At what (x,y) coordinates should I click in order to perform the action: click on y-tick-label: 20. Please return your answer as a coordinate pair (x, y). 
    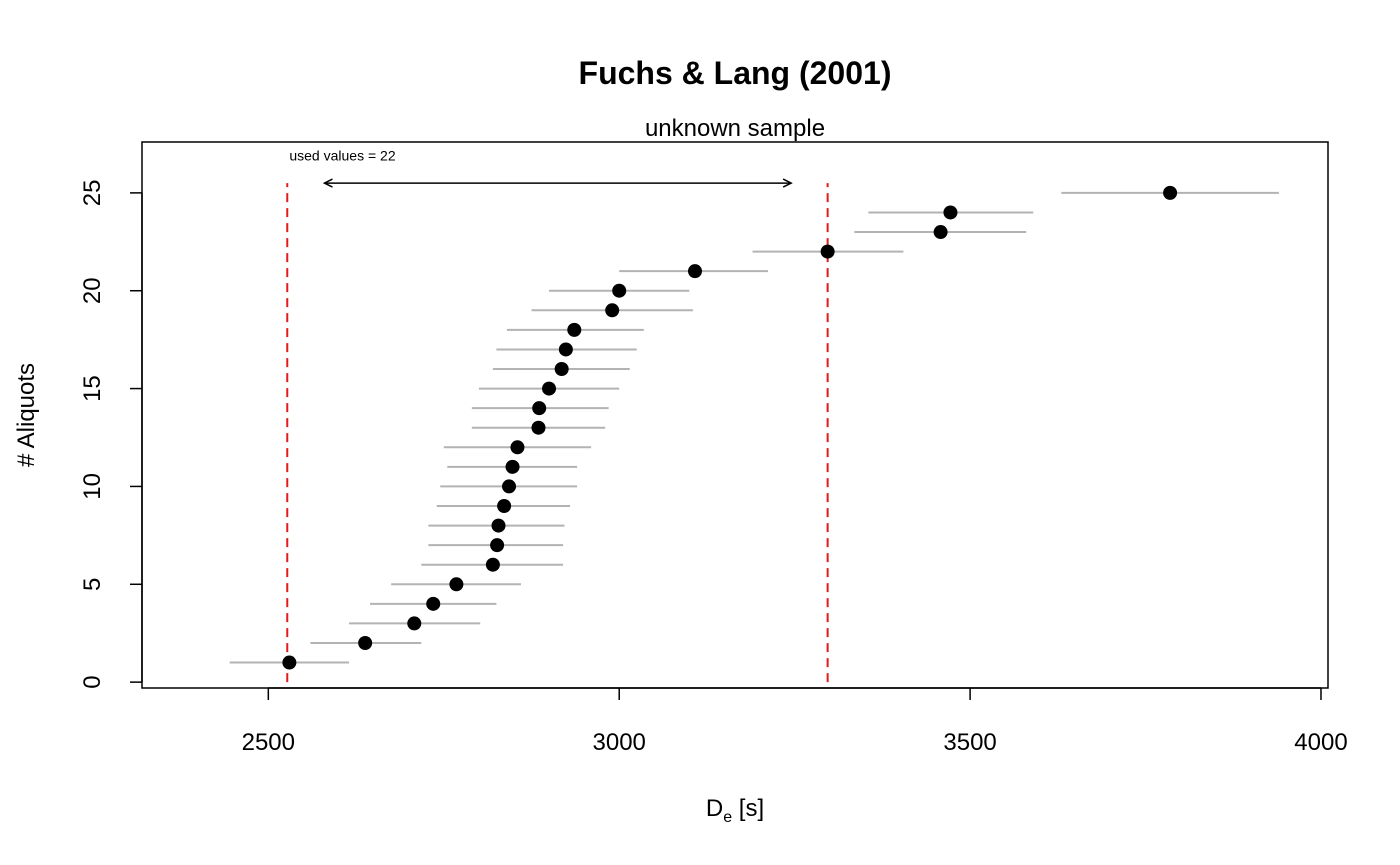
    Looking at the image, I should click on (92, 290).